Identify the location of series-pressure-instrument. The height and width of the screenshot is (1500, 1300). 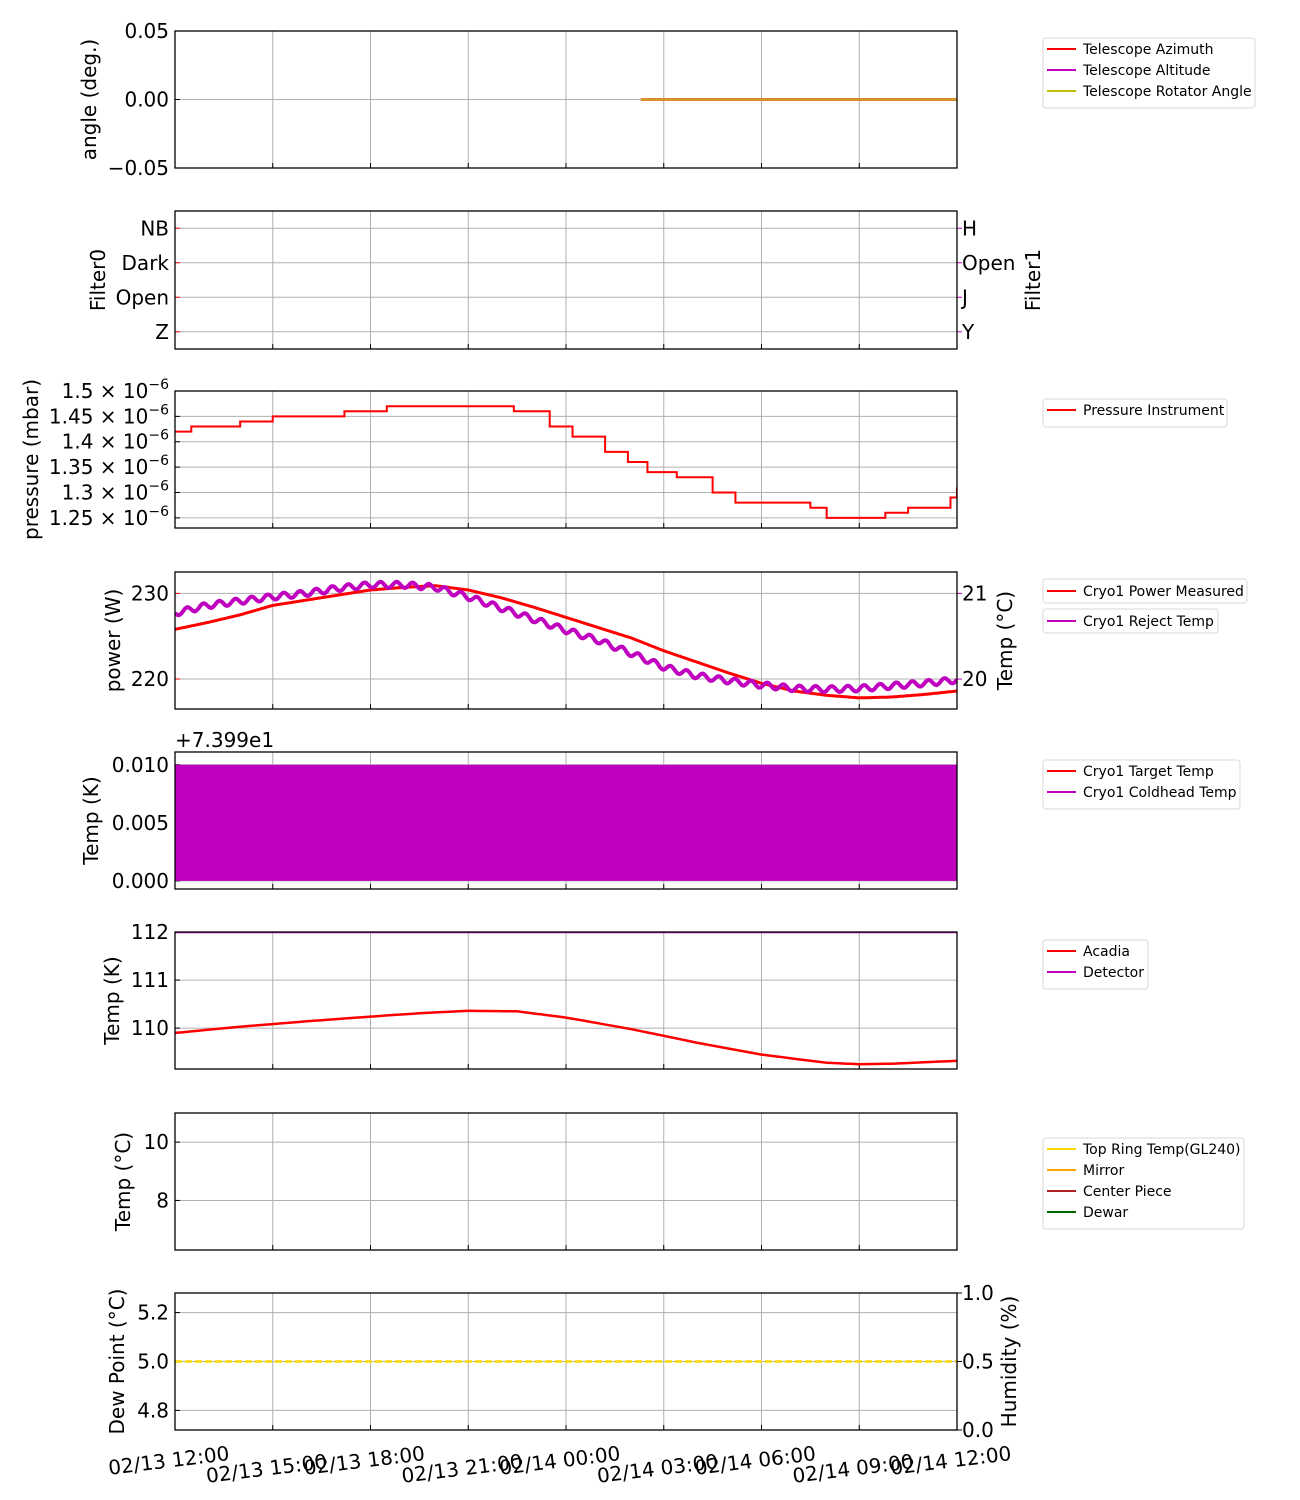
(566, 462).